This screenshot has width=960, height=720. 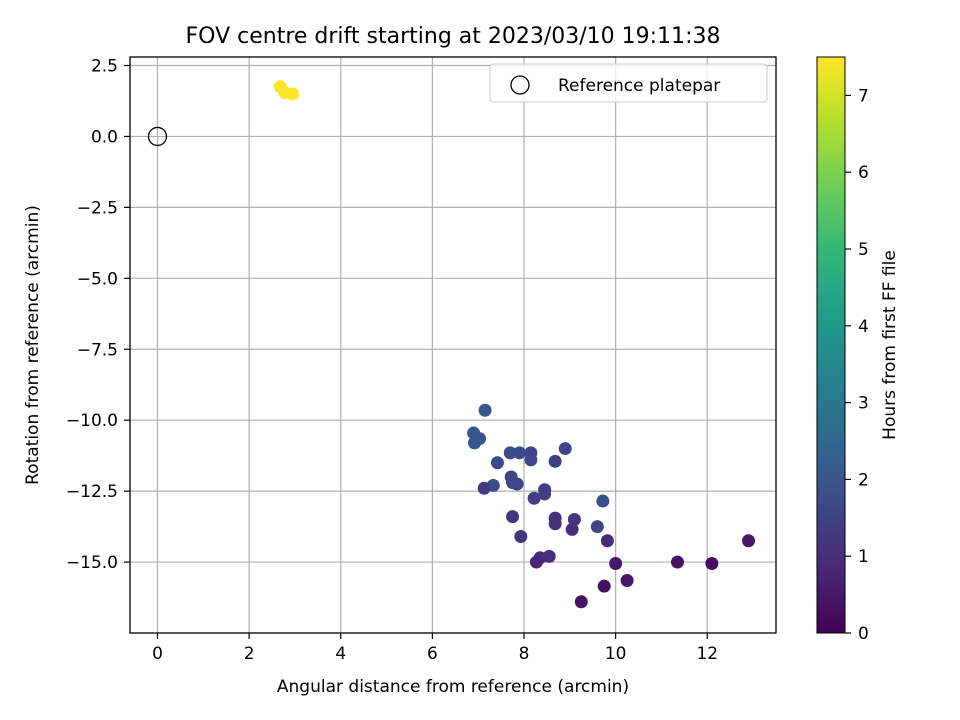 What do you see at coordinates (890, 345) in the screenshot?
I see `colorbar-label: Hours from first FF file` at bounding box center [890, 345].